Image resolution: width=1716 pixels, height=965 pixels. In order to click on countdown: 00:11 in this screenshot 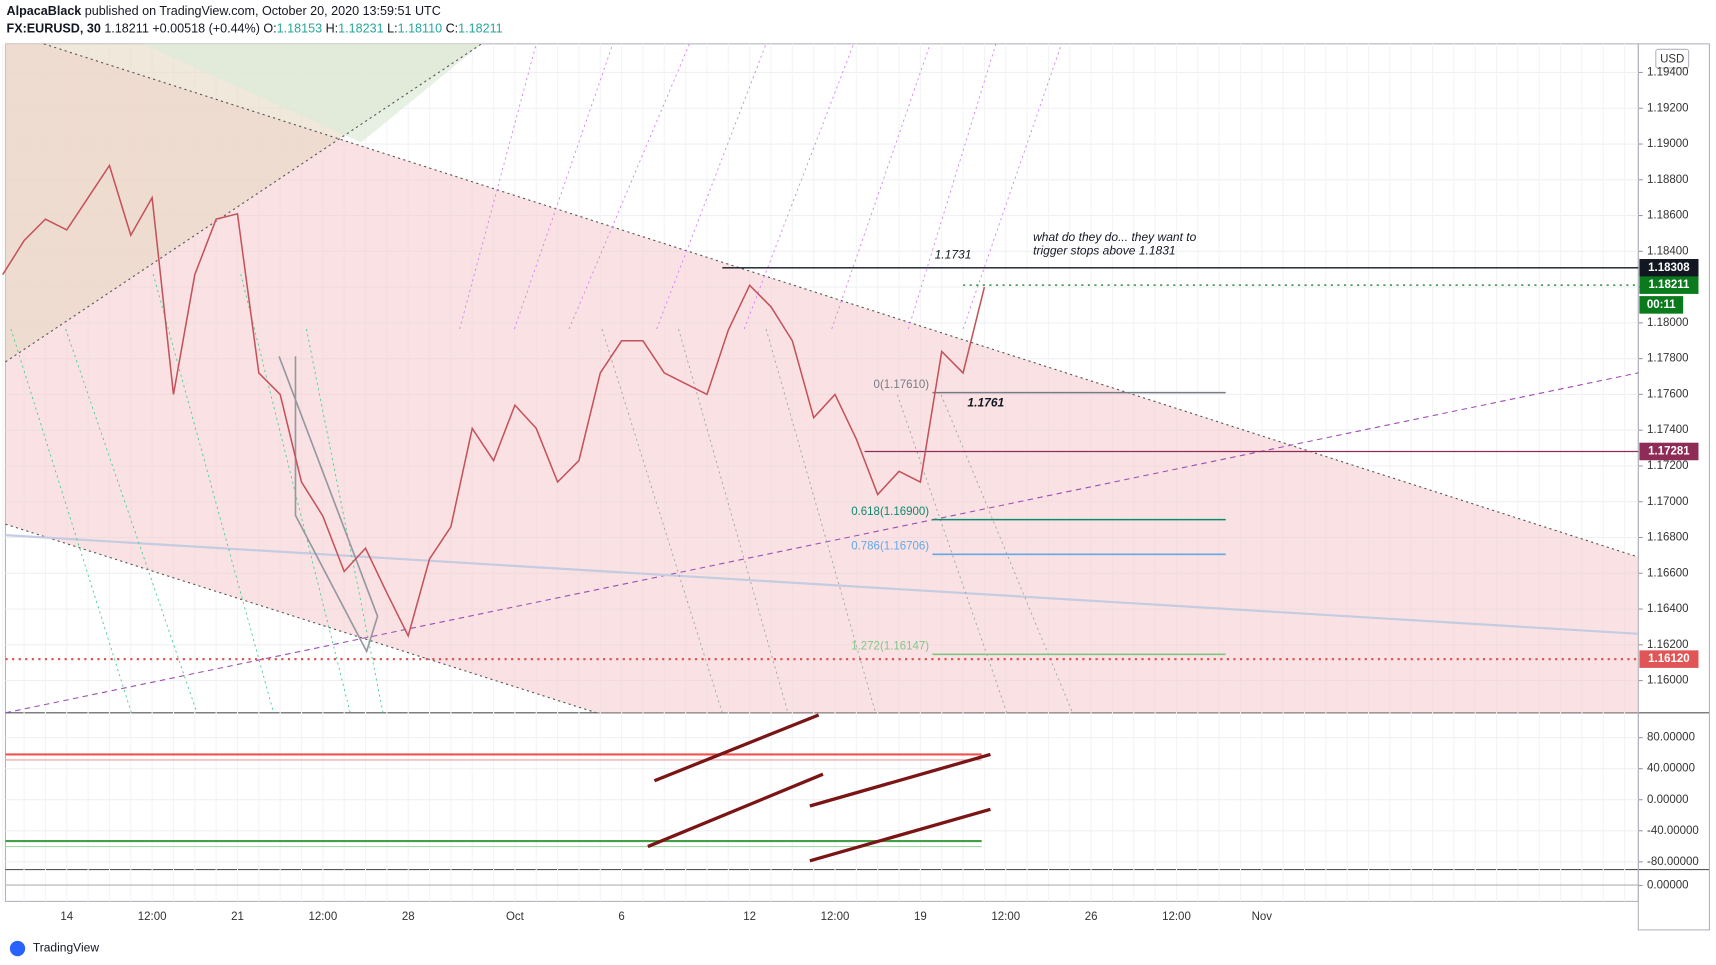, I will do `click(1661, 305)`.